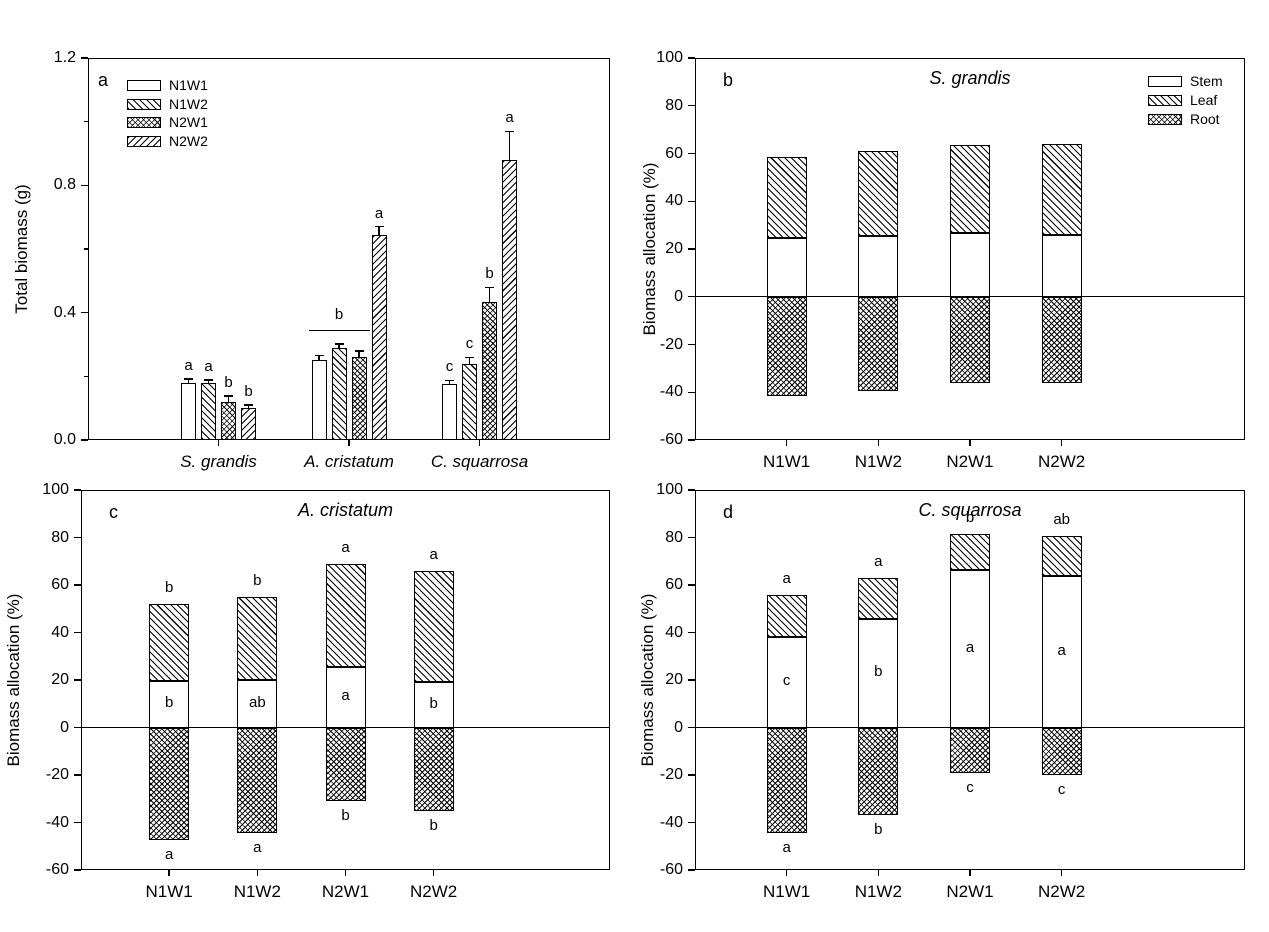 The image size is (1269, 932). What do you see at coordinates (674, 105) in the screenshot?
I see `y-tick-label: 80` at bounding box center [674, 105].